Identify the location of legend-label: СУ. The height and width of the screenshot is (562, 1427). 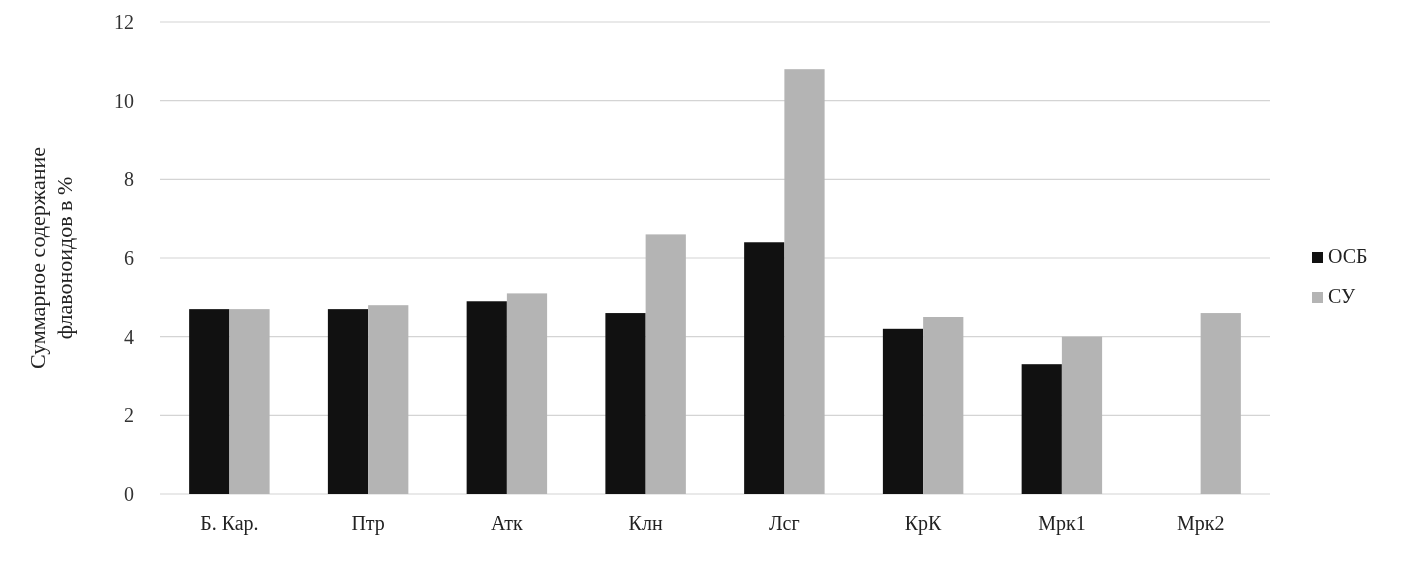
(1342, 296).